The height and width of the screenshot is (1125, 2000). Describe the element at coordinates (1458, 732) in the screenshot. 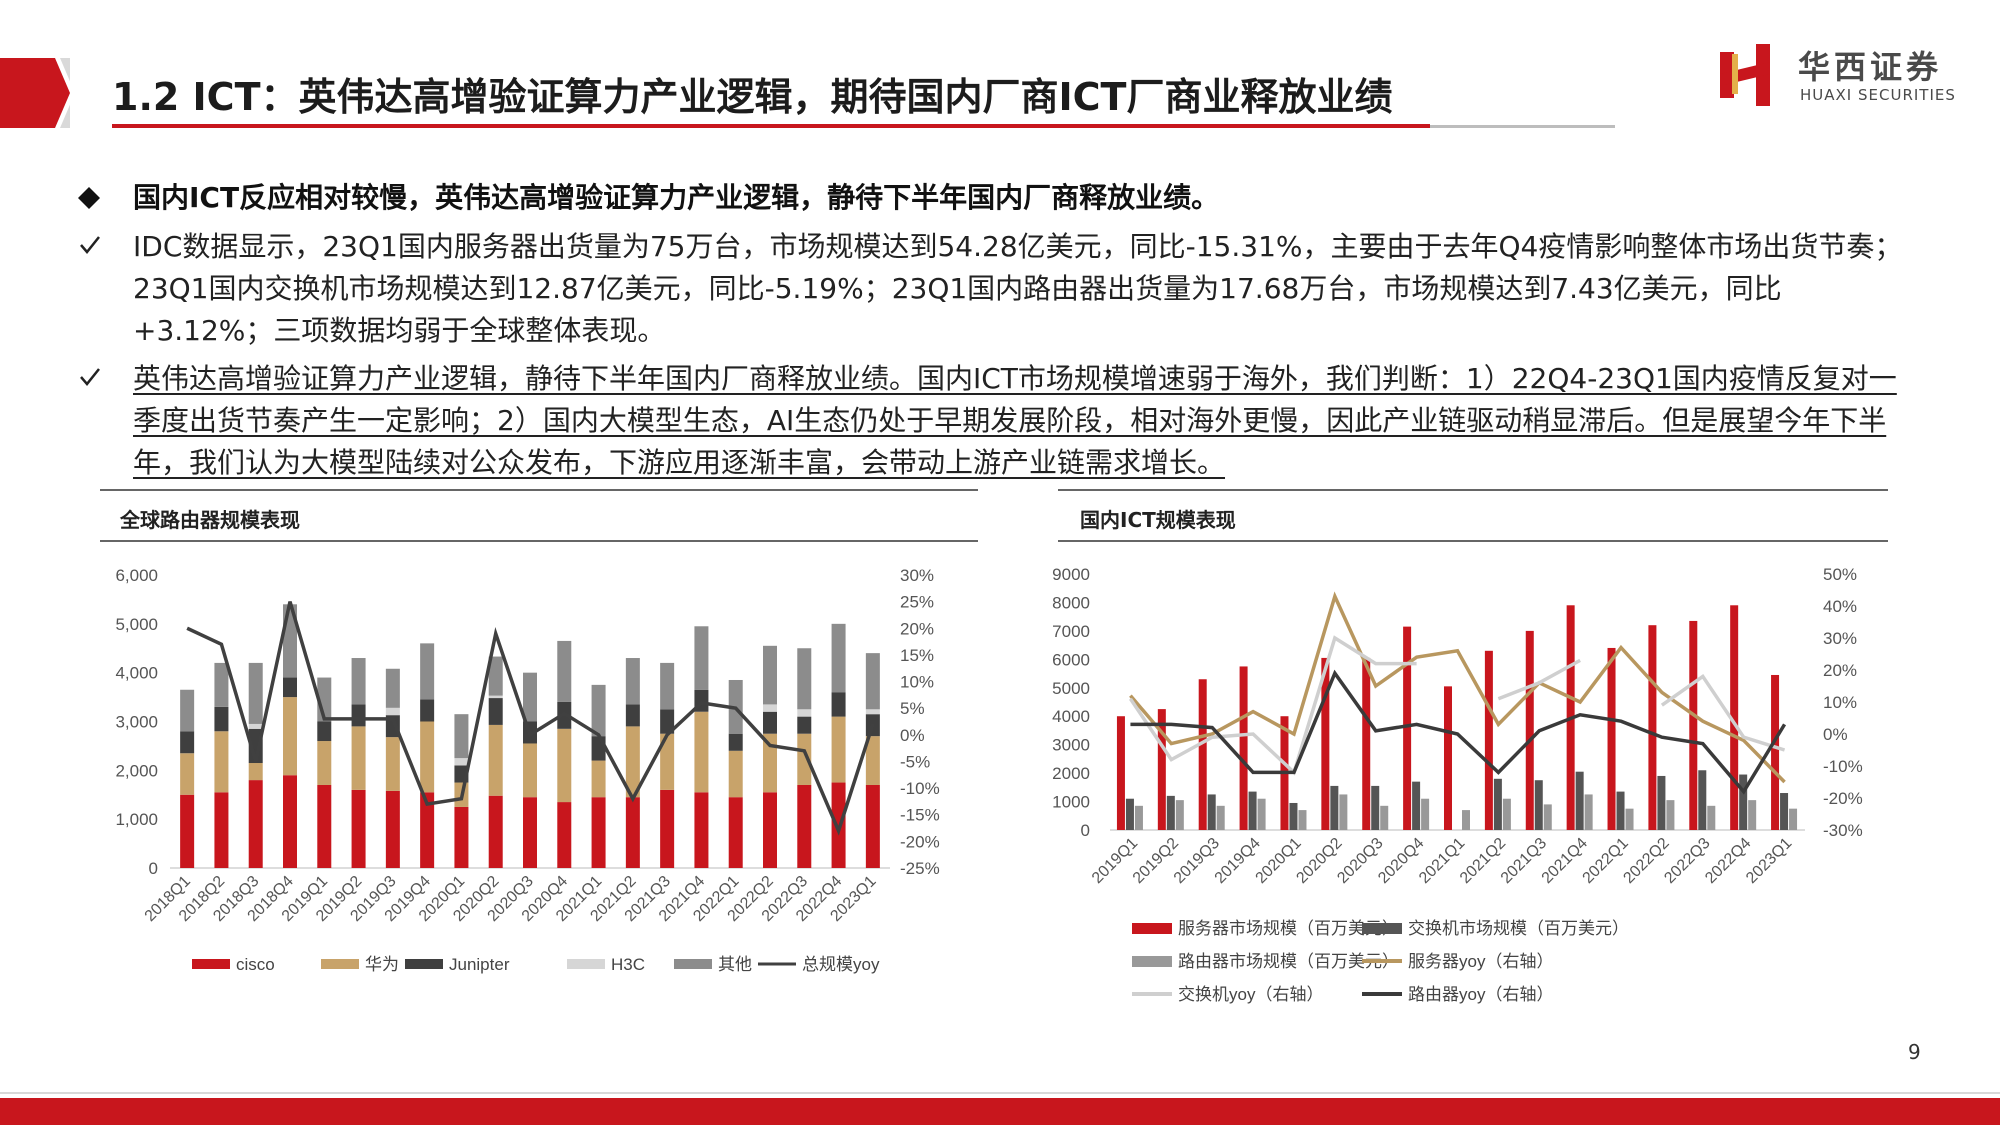

I see `line-series-路由器yoy（右轴）` at that location.